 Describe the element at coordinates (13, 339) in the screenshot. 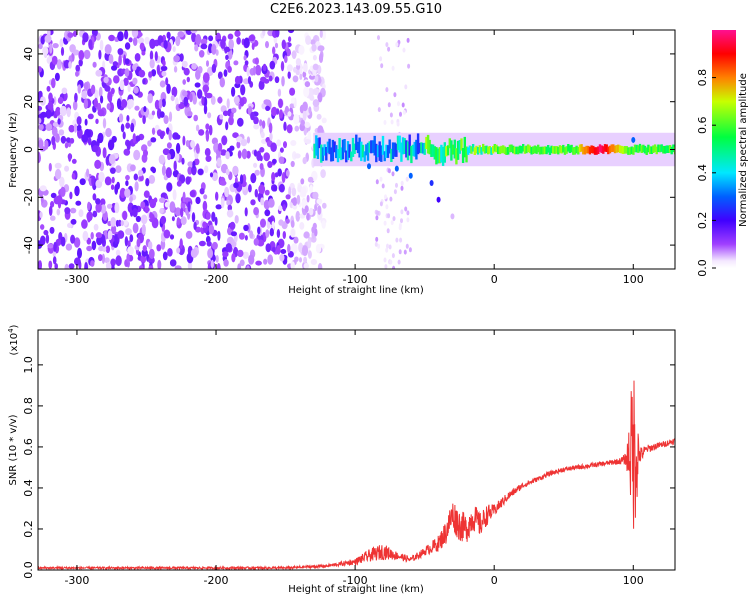

I see `svg-text: (x104)` at that location.